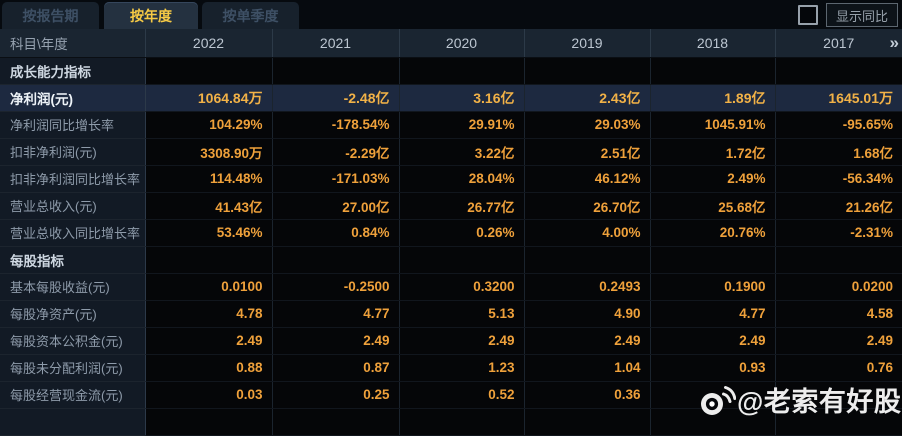 The height and width of the screenshot is (436, 902). I want to click on more-years-icon: », so click(894, 42).